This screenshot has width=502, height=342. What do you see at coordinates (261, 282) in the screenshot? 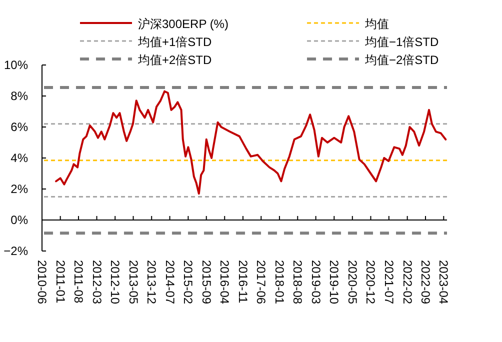
I see `x-tick-label: 2017-06` at bounding box center [261, 282].